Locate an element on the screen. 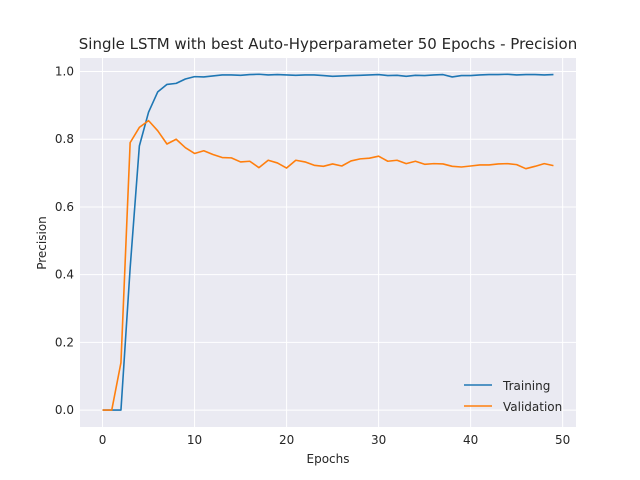  y-tick-label: 0.2 is located at coordinates (64, 342).